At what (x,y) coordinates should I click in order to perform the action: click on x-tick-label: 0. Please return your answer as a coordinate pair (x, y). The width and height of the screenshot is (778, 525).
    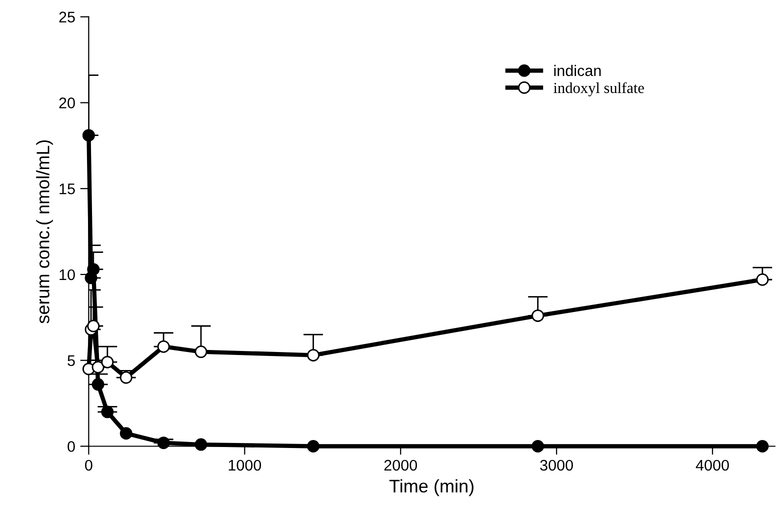
    Looking at the image, I should click on (88, 465).